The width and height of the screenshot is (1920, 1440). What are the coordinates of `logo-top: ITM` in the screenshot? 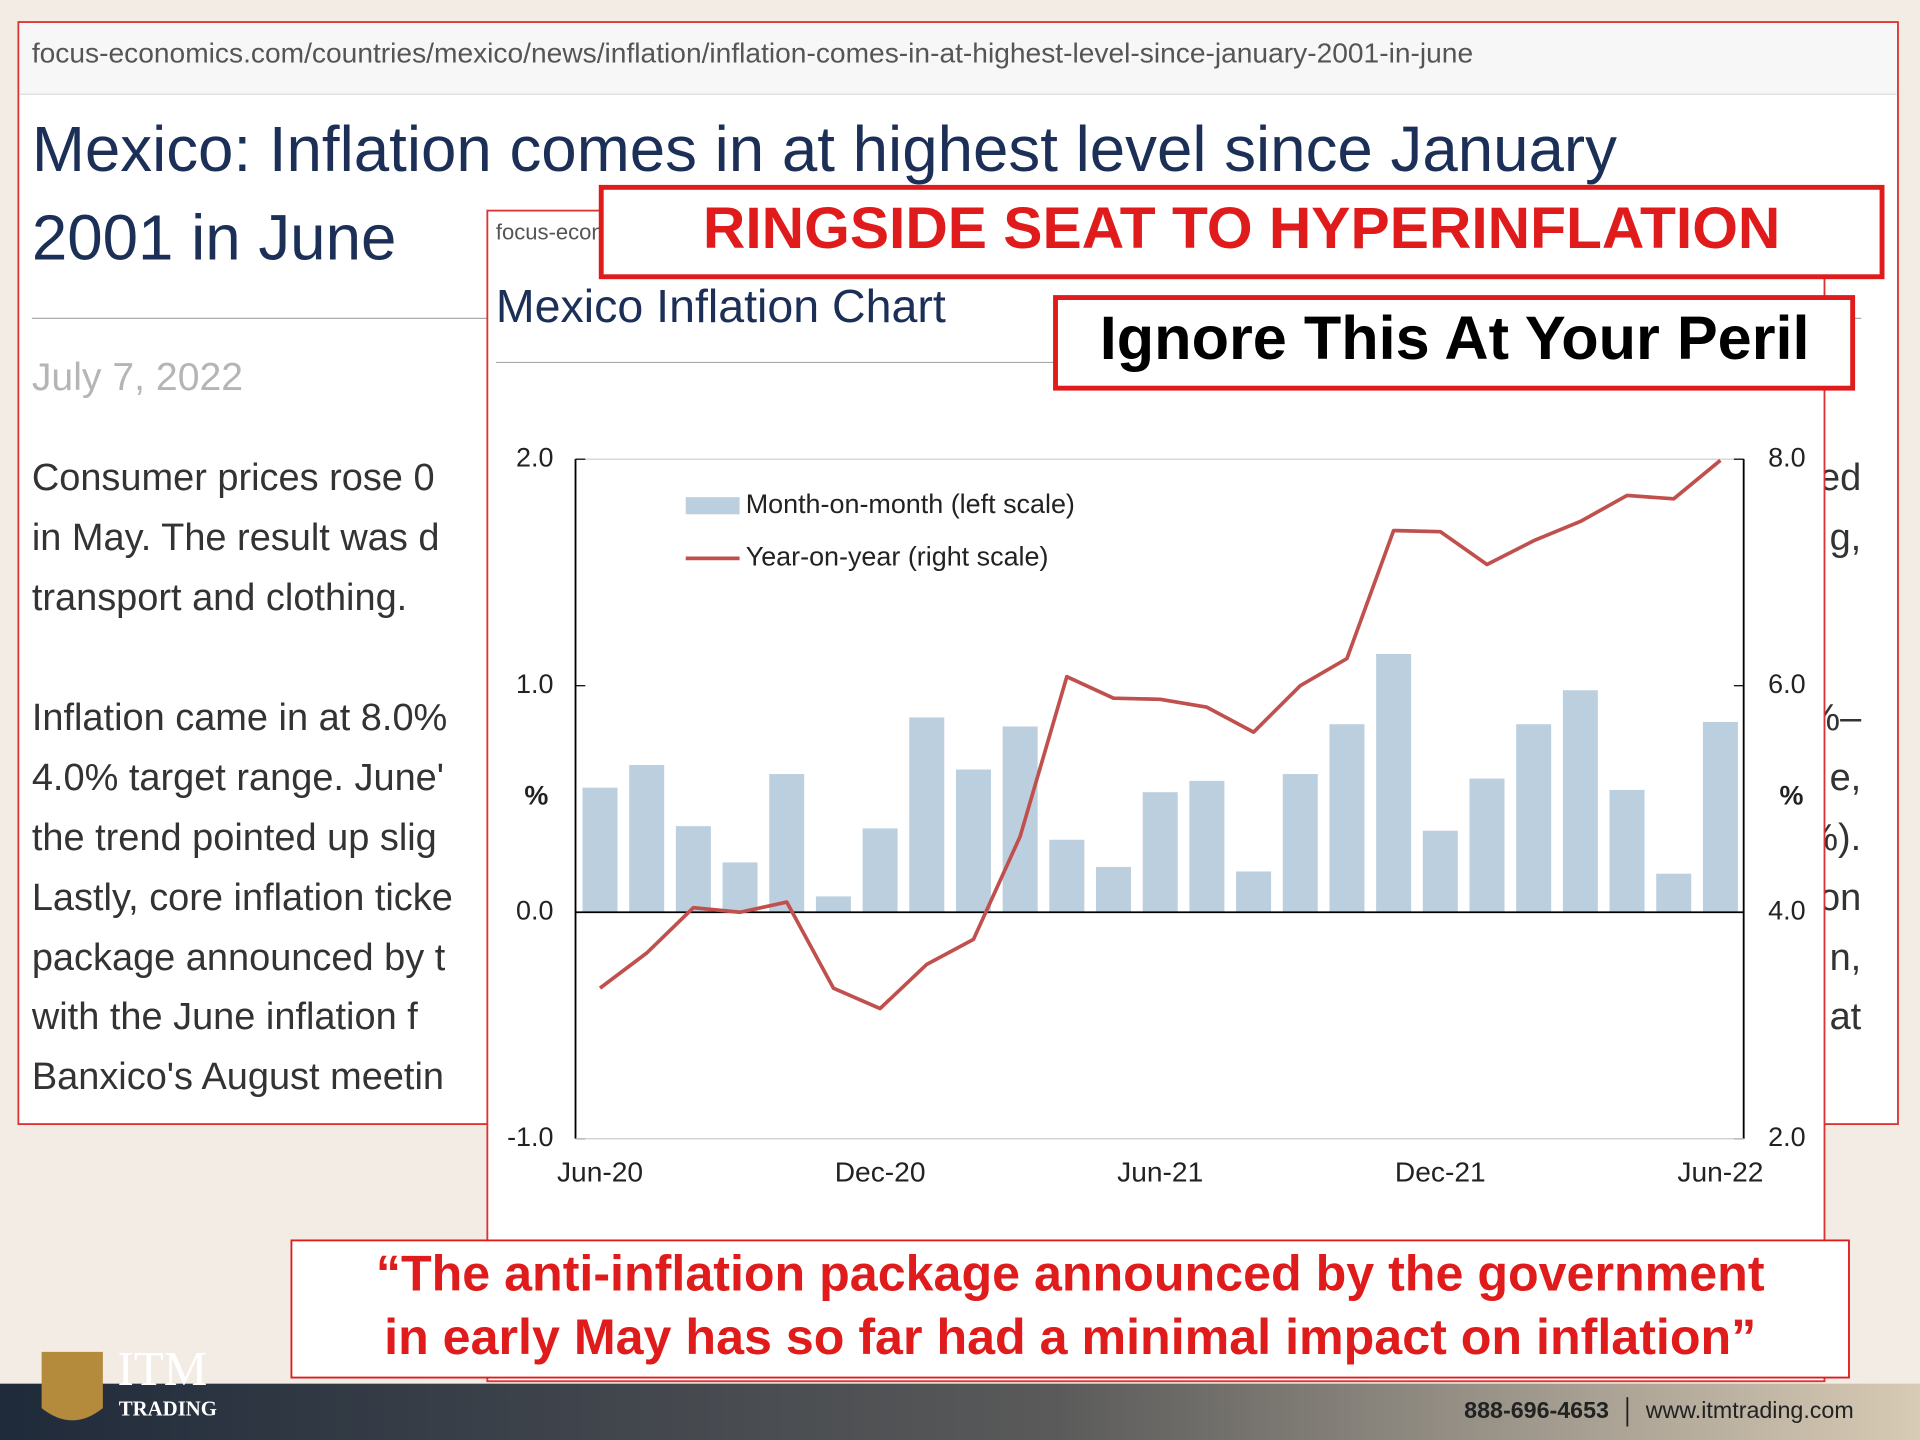 It's located at (163, 1368).